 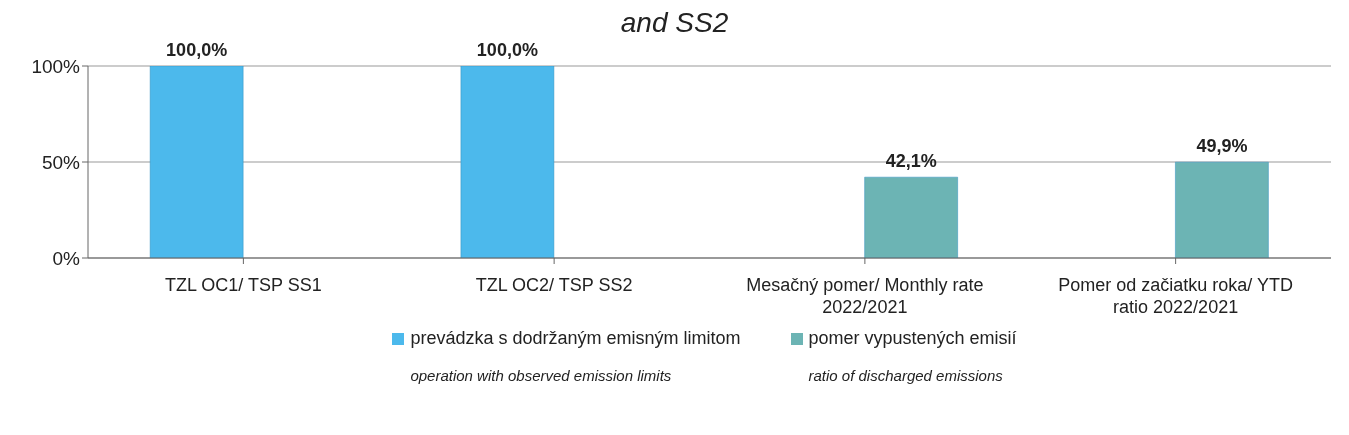 What do you see at coordinates (674, 22) in the screenshot?
I see `chart-title: and SS2` at bounding box center [674, 22].